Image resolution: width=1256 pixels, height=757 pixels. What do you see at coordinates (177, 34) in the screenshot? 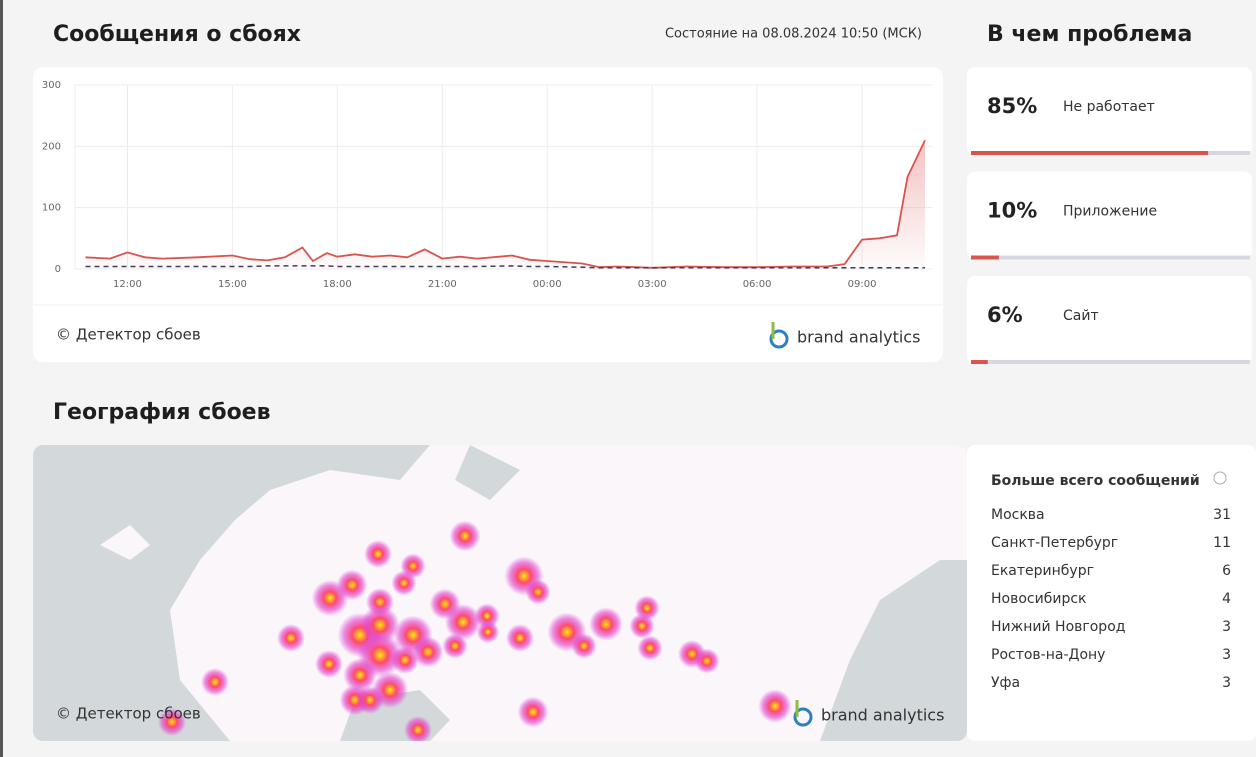
I see `section-title: Сообщения о сбоях` at bounding box center [177, 34].